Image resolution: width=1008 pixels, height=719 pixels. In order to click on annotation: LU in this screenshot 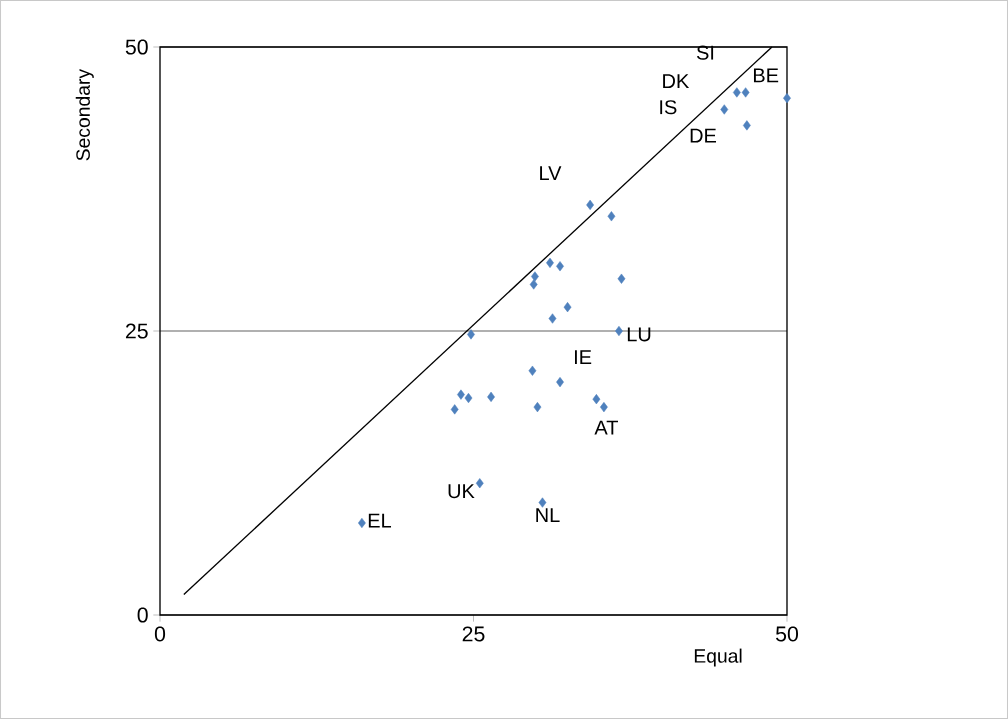, I will do `click(639, 334)`.